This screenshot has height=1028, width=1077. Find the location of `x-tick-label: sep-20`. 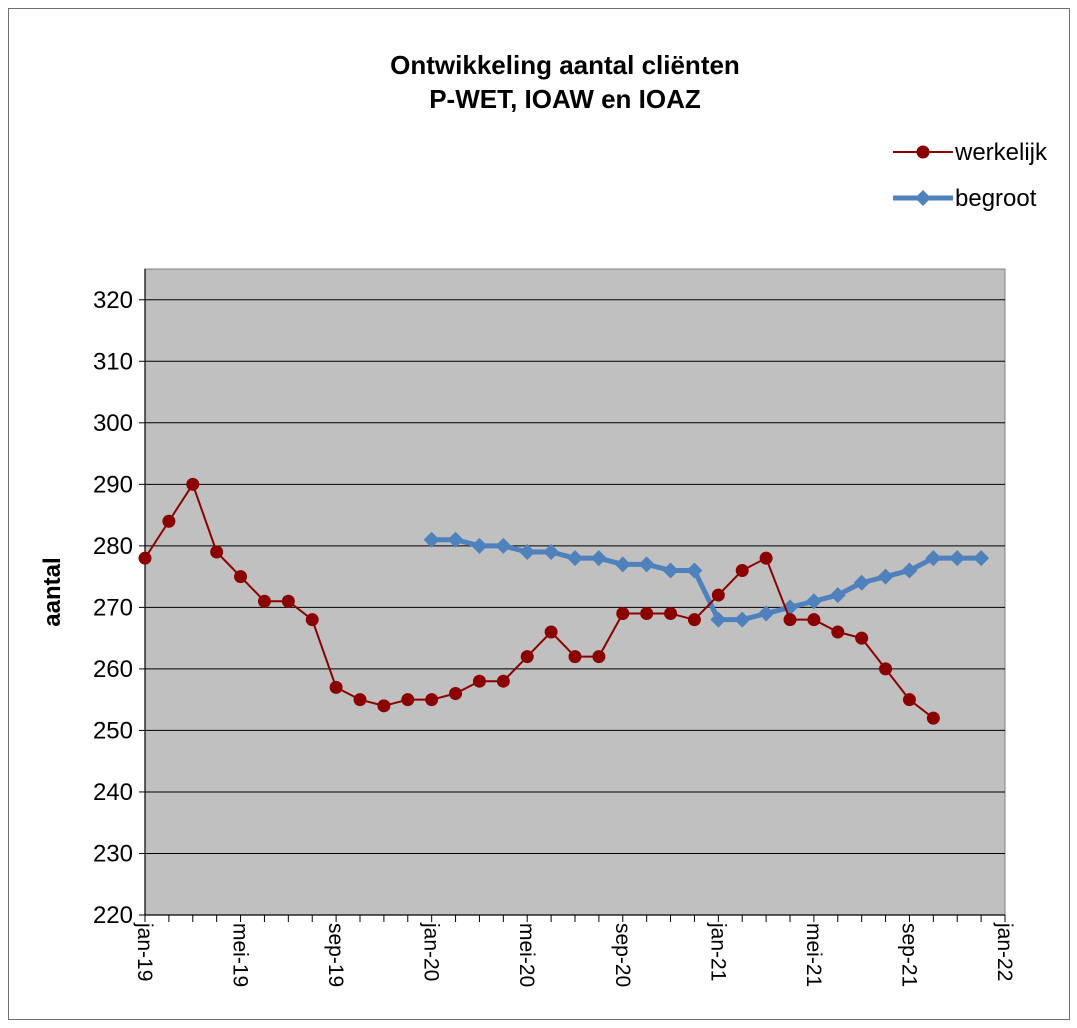

x-tick-label: sep-20 is located at coordinates (622, 955).